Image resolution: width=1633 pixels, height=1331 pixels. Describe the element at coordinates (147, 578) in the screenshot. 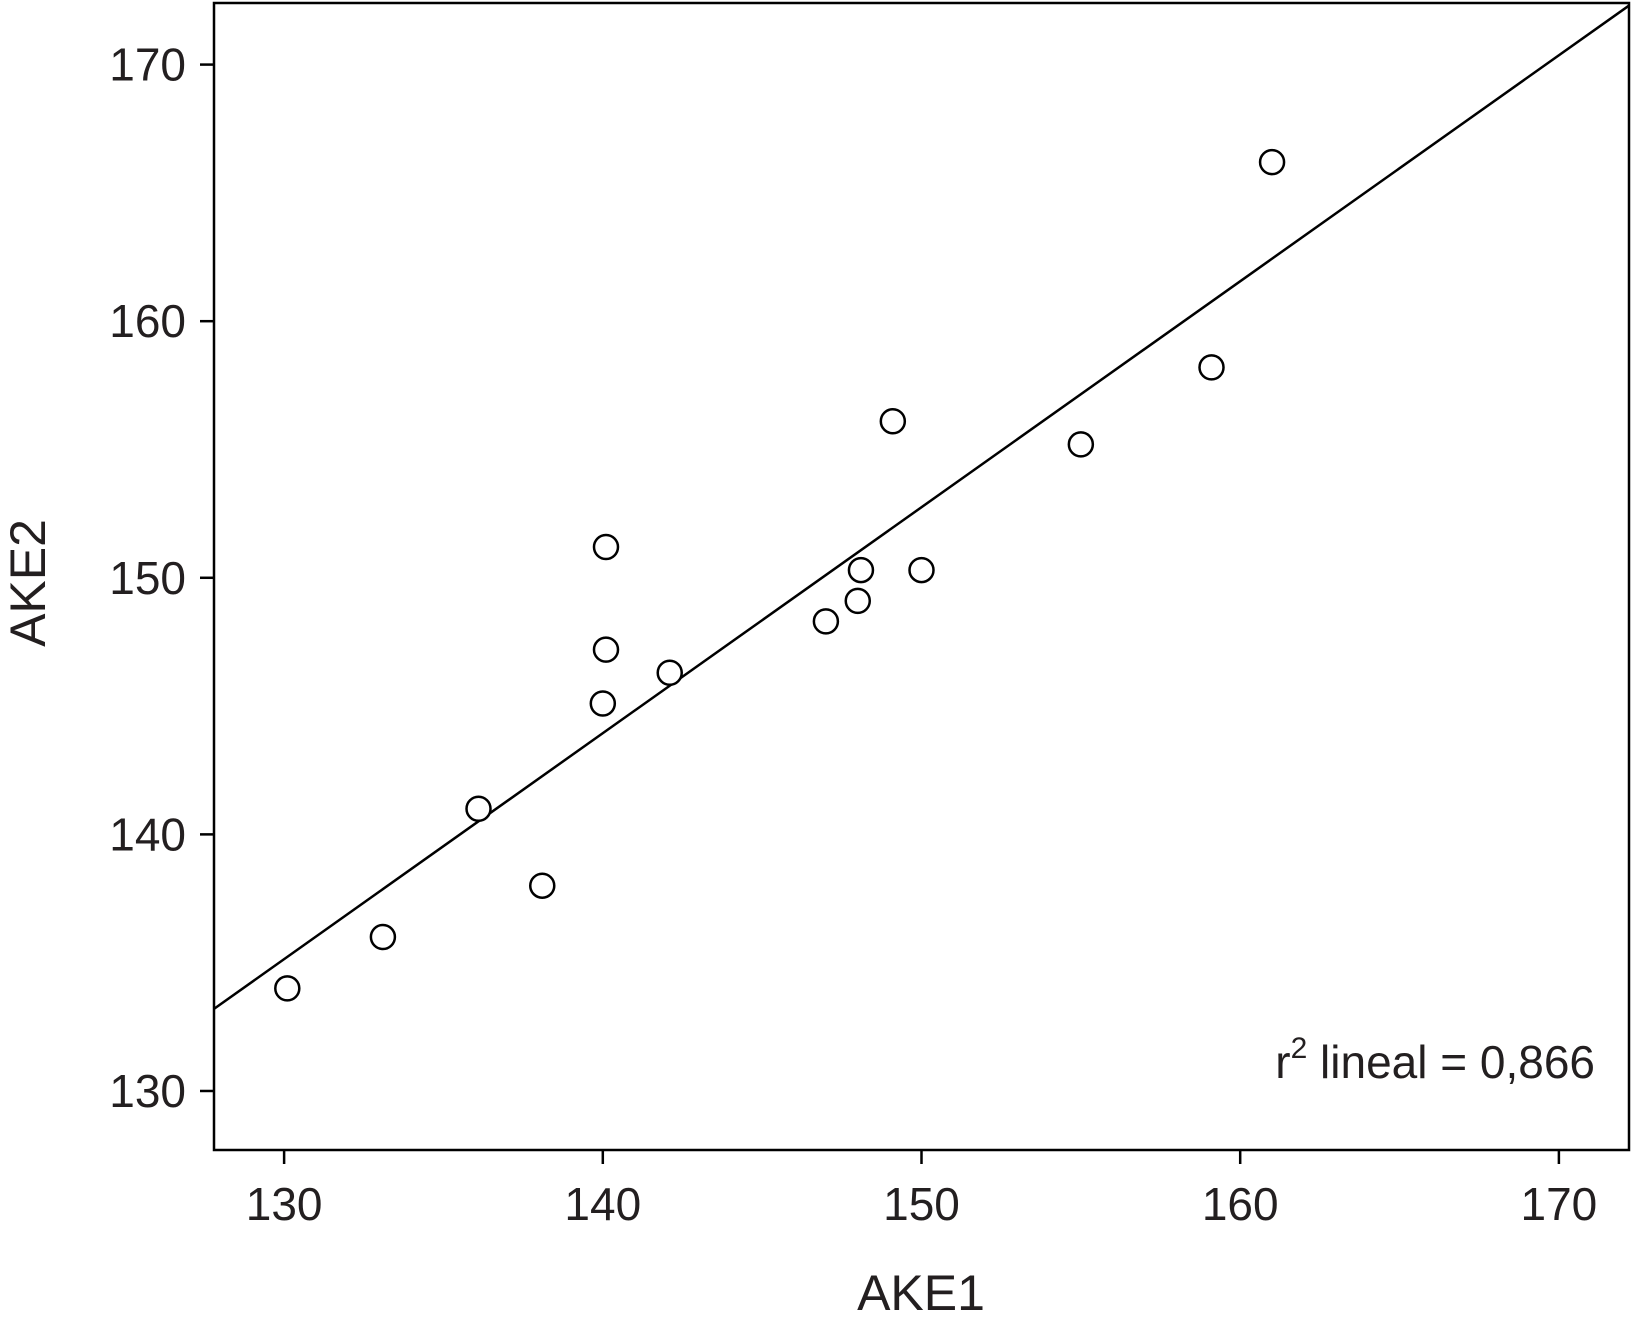

I see `y-tick-label: 150` at that location.